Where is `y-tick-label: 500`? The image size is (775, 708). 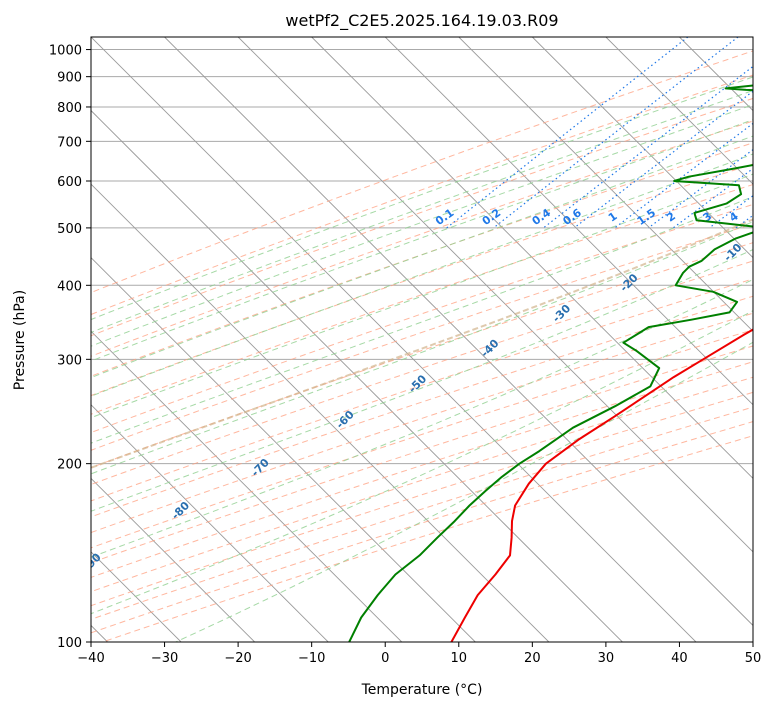
y-tick-label: 500 is located at coordinates (69, 229).